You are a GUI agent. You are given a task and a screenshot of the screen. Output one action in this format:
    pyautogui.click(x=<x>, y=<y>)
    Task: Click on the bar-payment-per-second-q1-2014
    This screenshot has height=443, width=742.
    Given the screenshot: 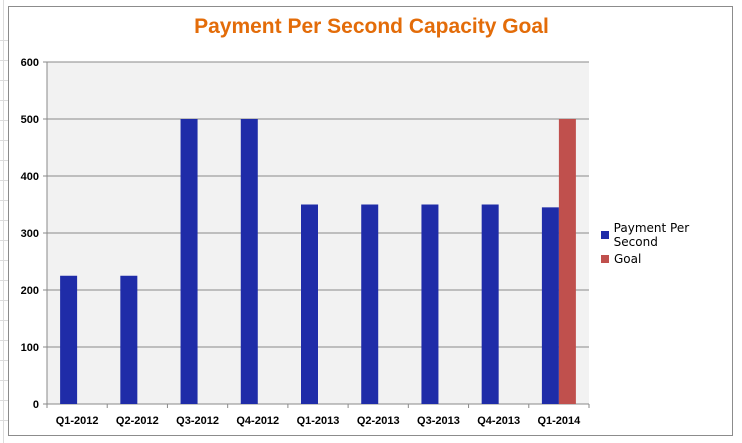 What is the action you would take?
    pyautogui.click(x=550, y=305)
    